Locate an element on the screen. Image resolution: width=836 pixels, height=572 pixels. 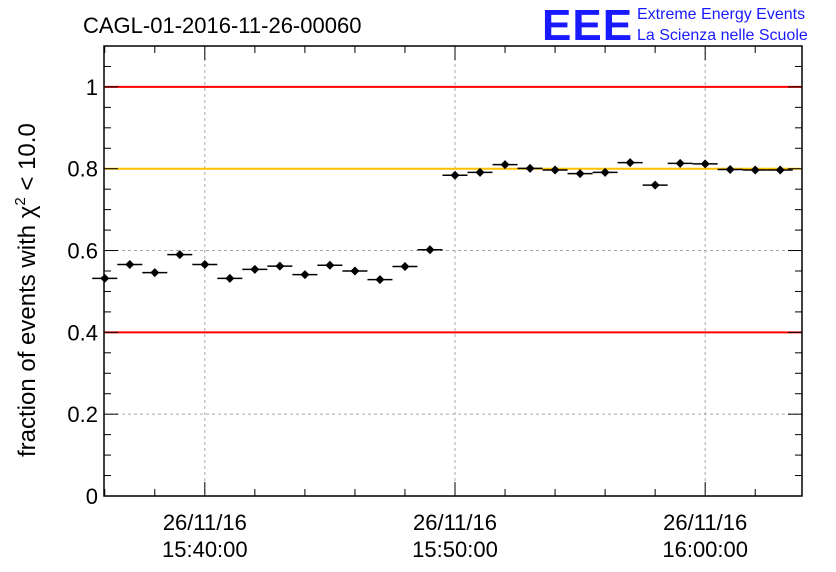
x-tick-label-time: 16:00:00 is located at coordinates (705, 549).